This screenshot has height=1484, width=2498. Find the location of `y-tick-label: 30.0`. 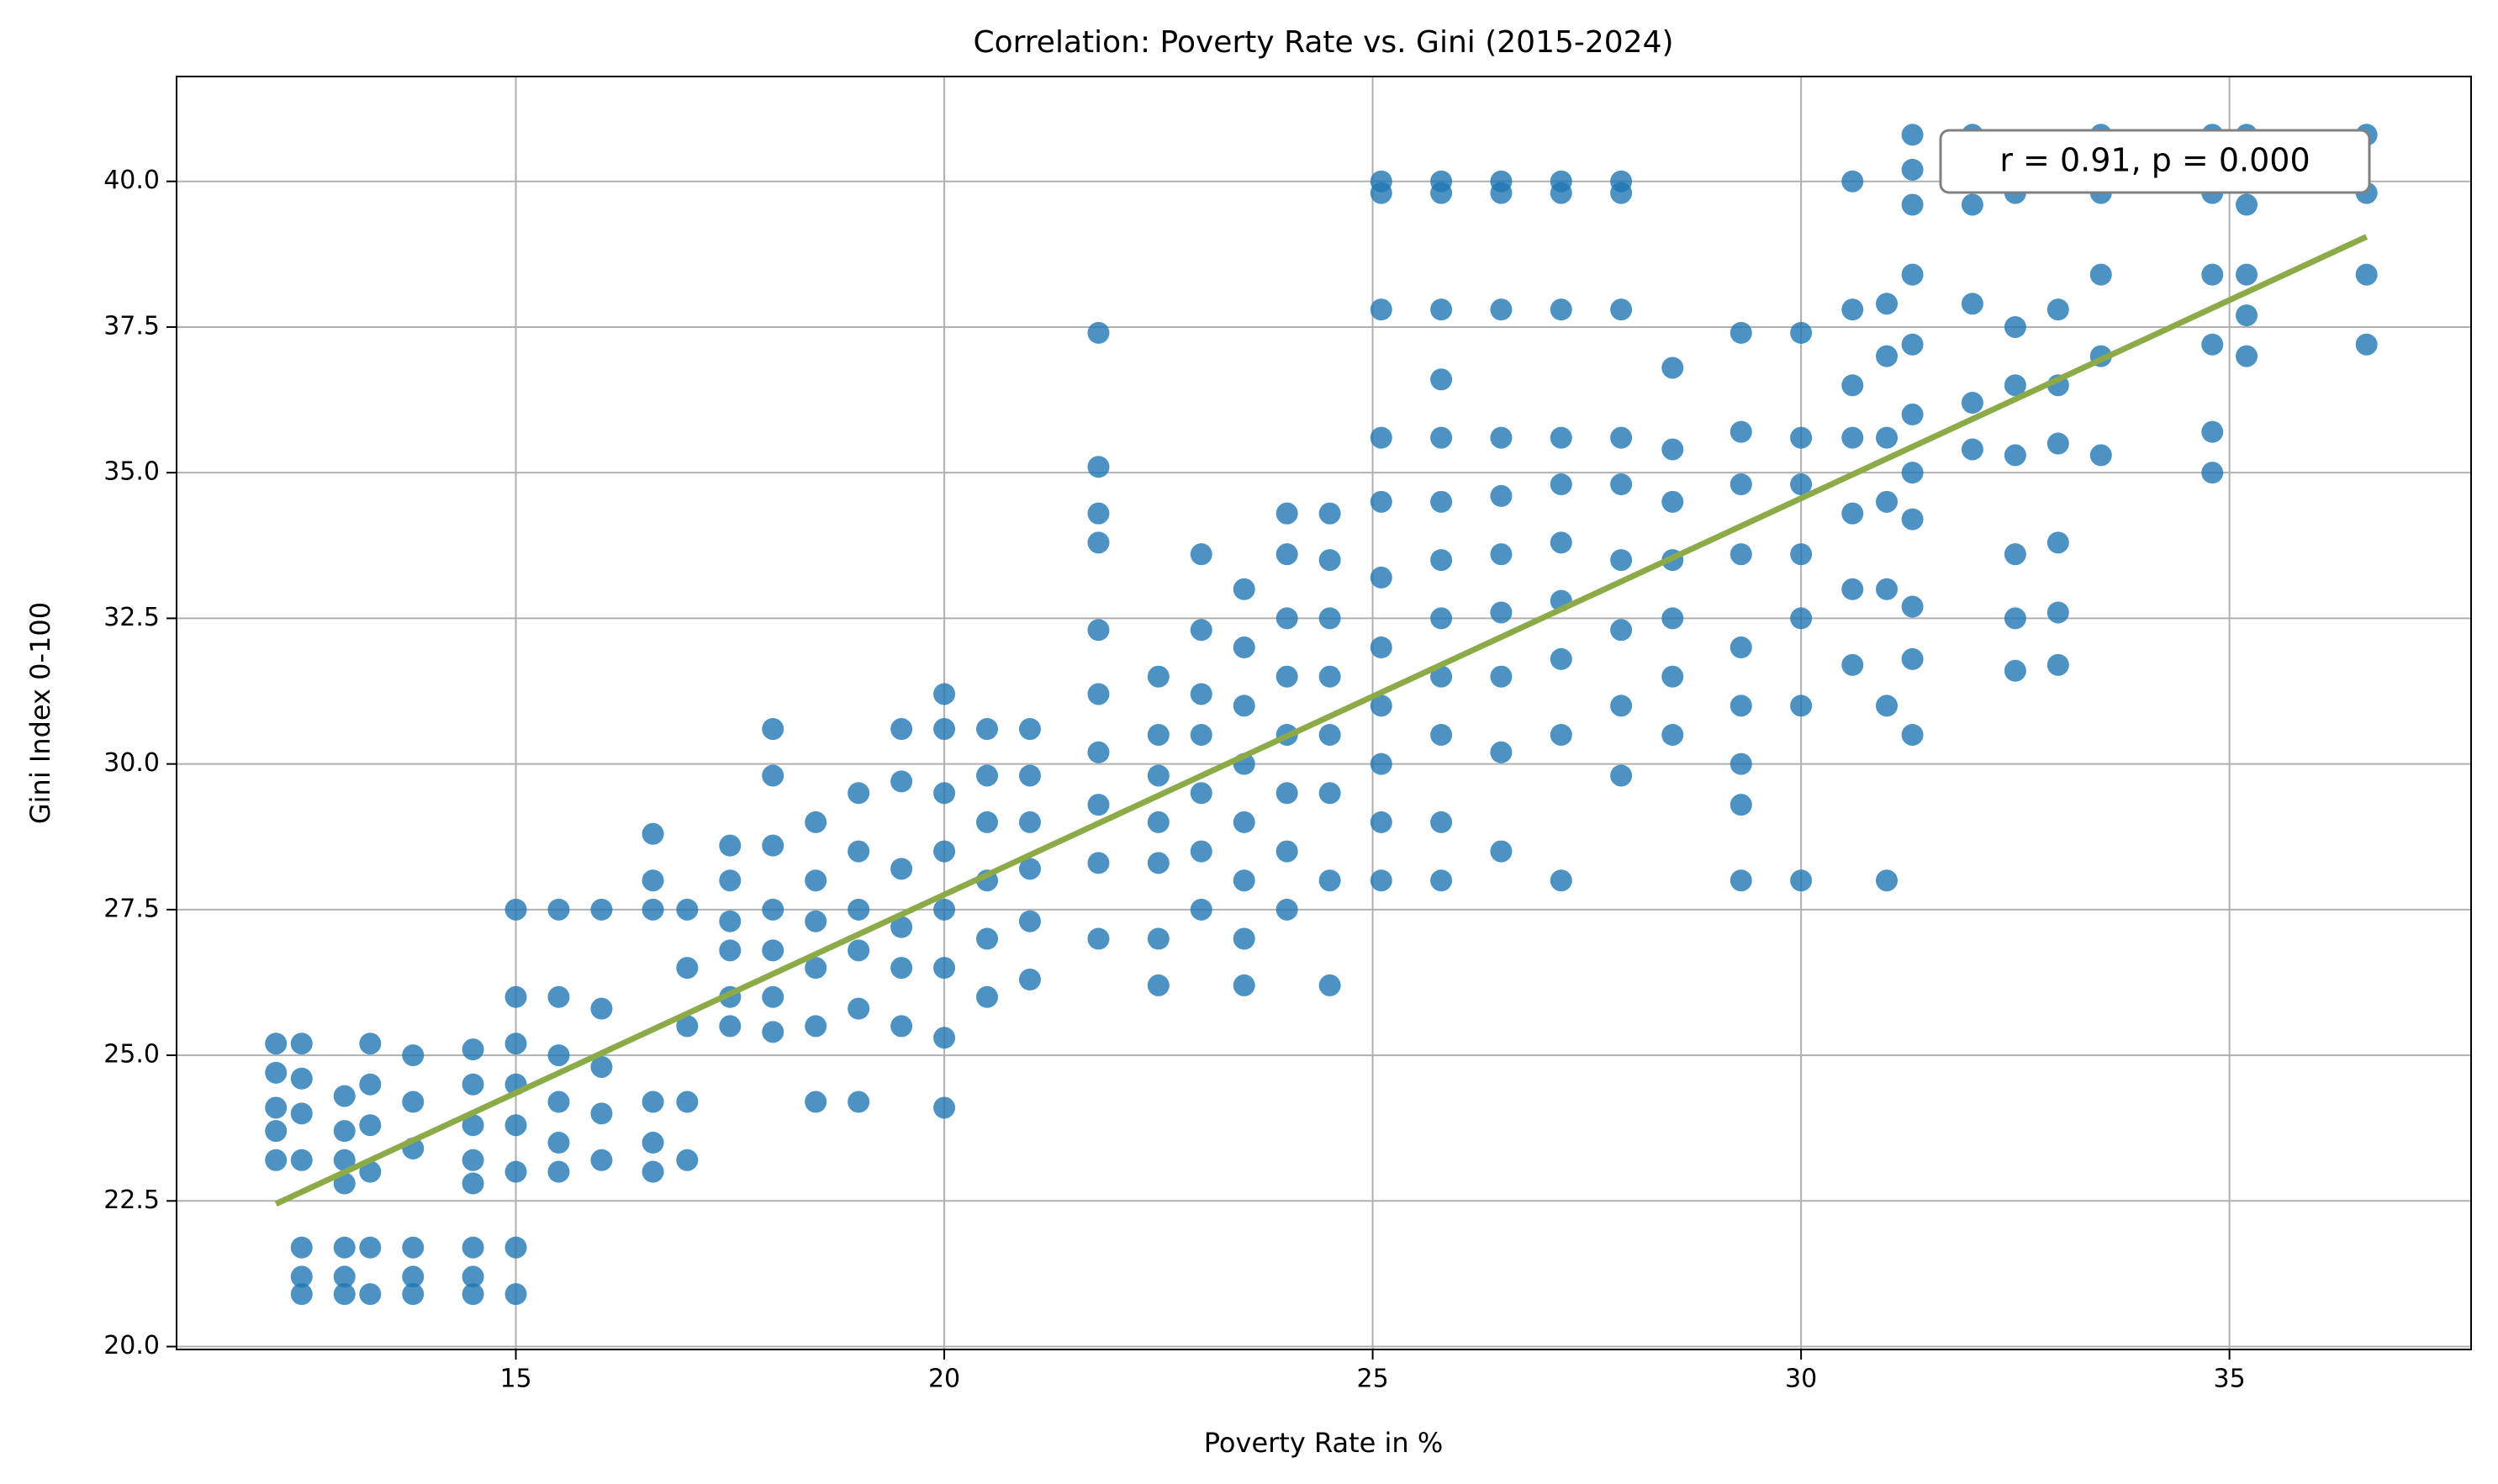

y-tick-label: 30.0 is located at coordinates (131, 763).